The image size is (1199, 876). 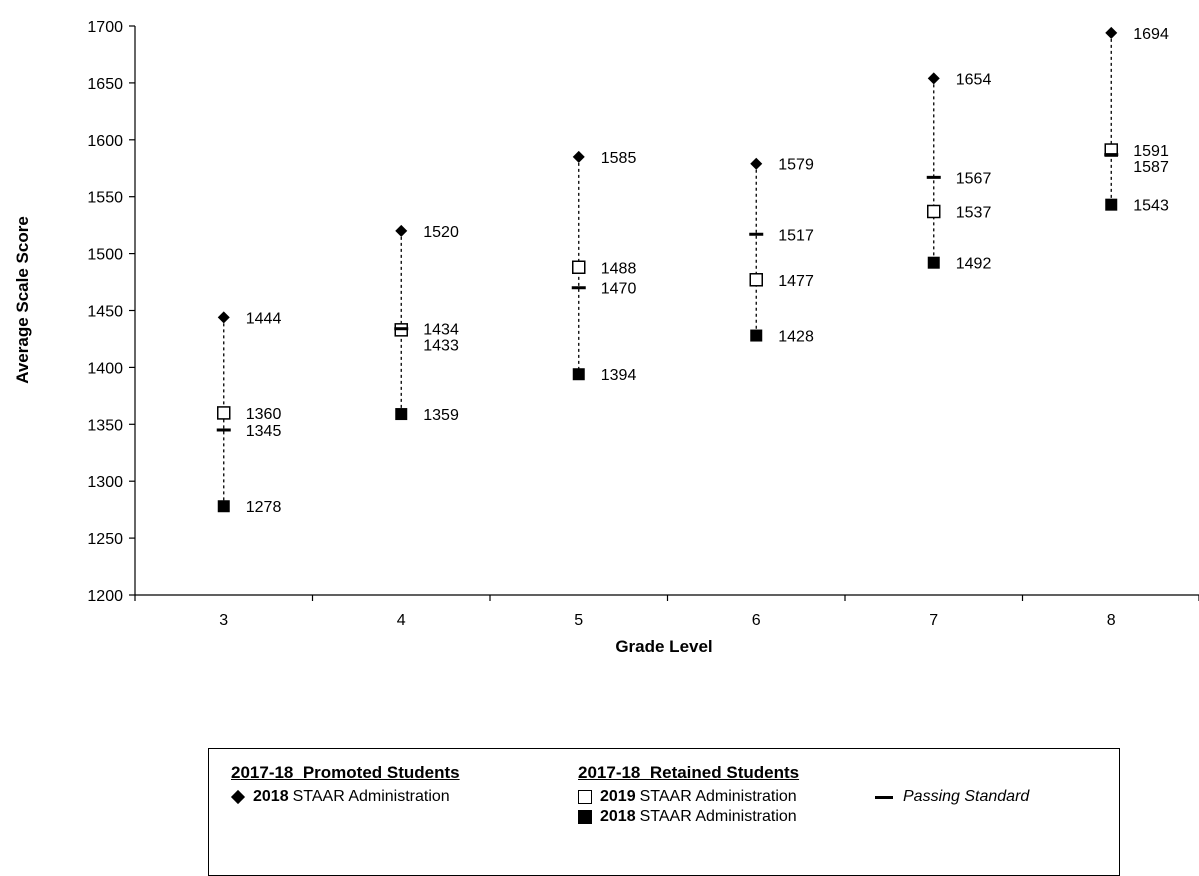 I want to click on data-label: 1394, so click(x=619, y=375).